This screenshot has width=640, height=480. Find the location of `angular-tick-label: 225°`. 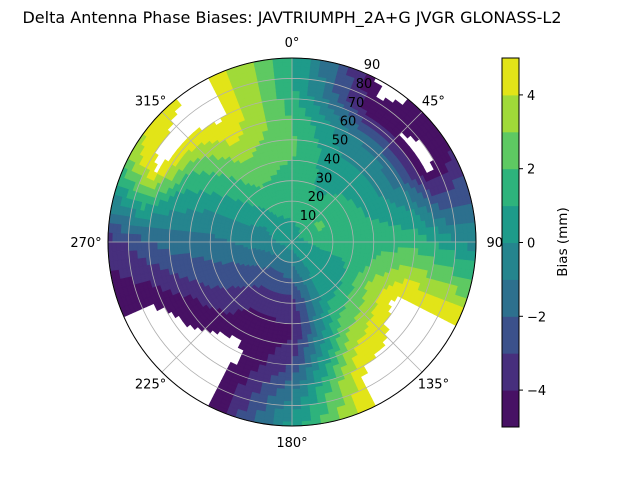

angular-tick-label: 225° is located at coordinates (150, 384).